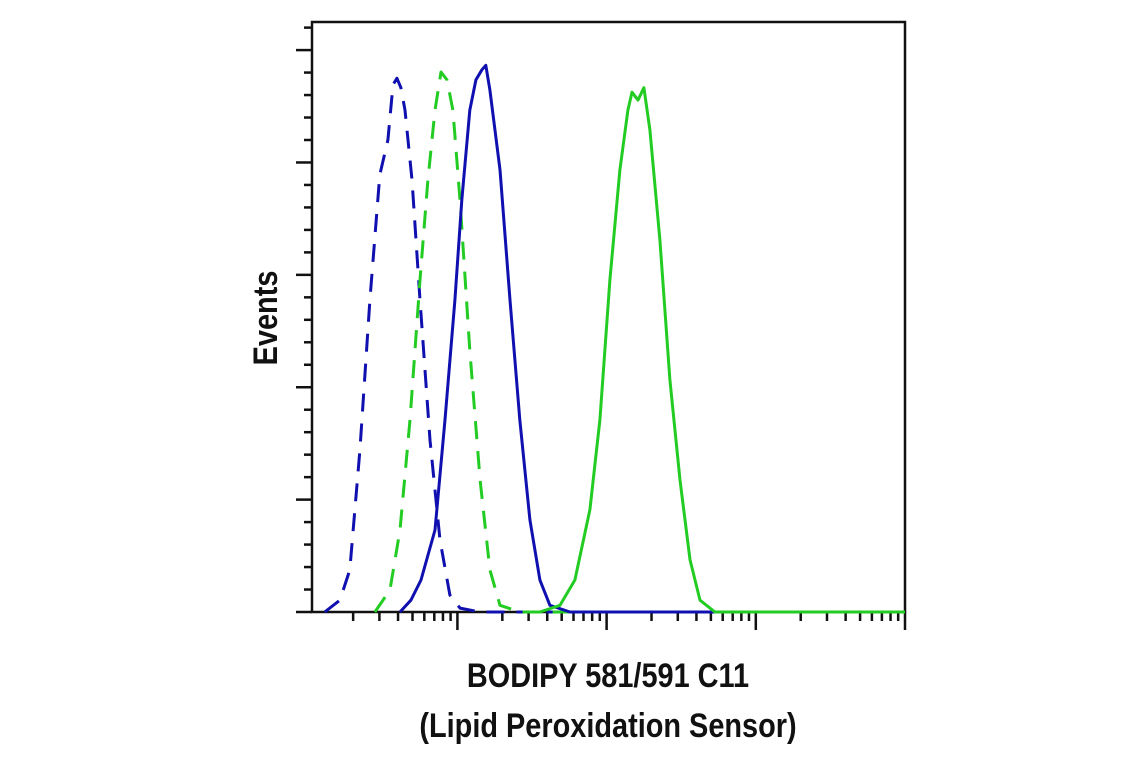  What do you see at coordinates (607, 725) in the screenshot?
I see `x-axis-label: (Lipid Peroxidation Sensor)` at bounding box center [607, 725].